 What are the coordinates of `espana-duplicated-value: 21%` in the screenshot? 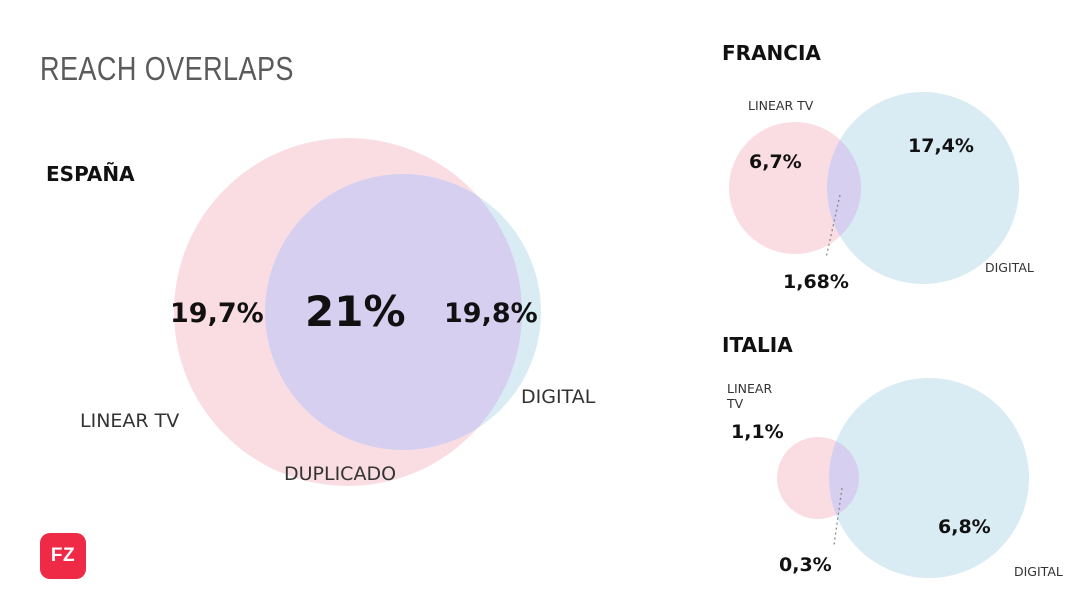 It's located at (355, 311).